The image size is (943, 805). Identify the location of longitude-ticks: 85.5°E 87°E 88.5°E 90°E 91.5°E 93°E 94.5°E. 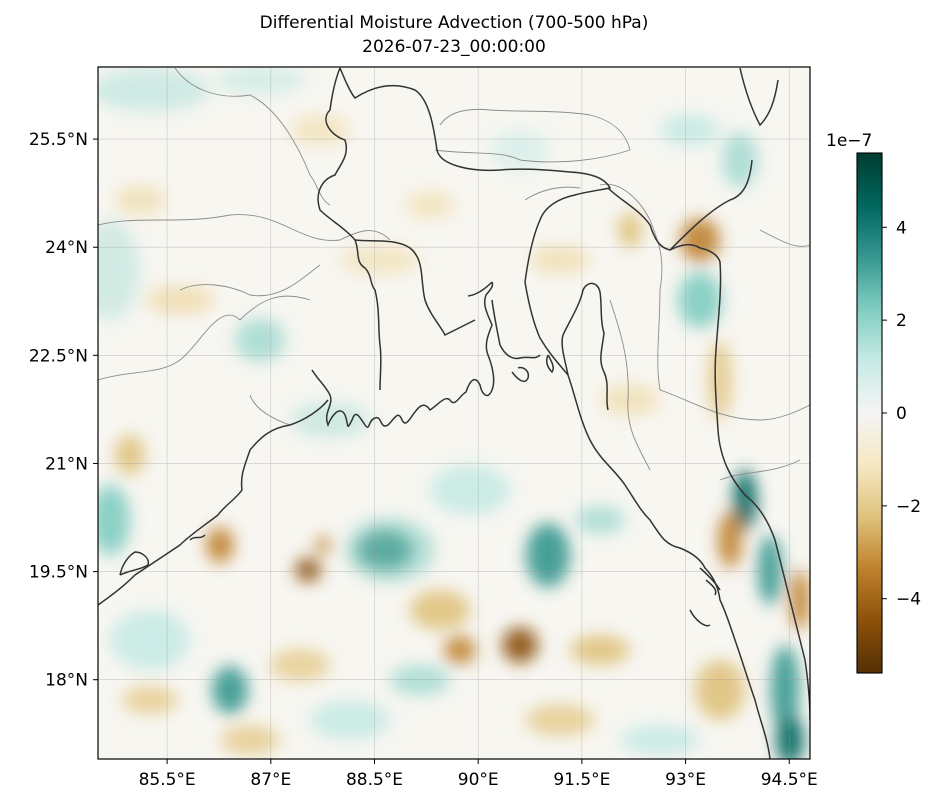
(478, 774).